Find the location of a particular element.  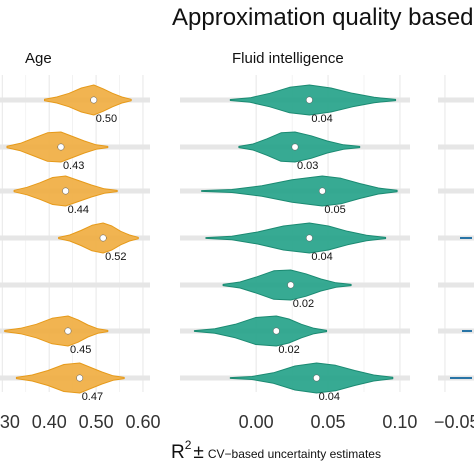

x-axis-label-superscript: 2 is located at coordinates (188, 445).